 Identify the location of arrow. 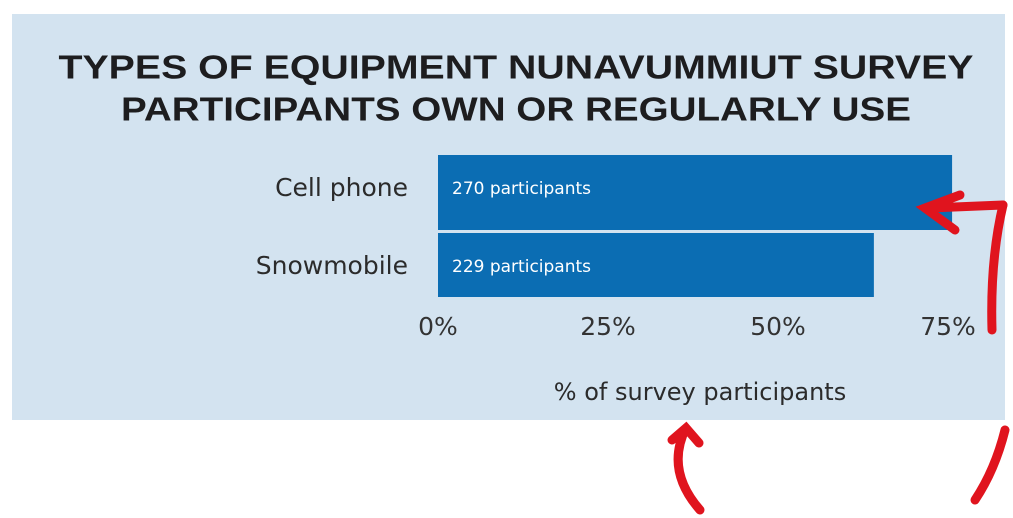
(686, 468).